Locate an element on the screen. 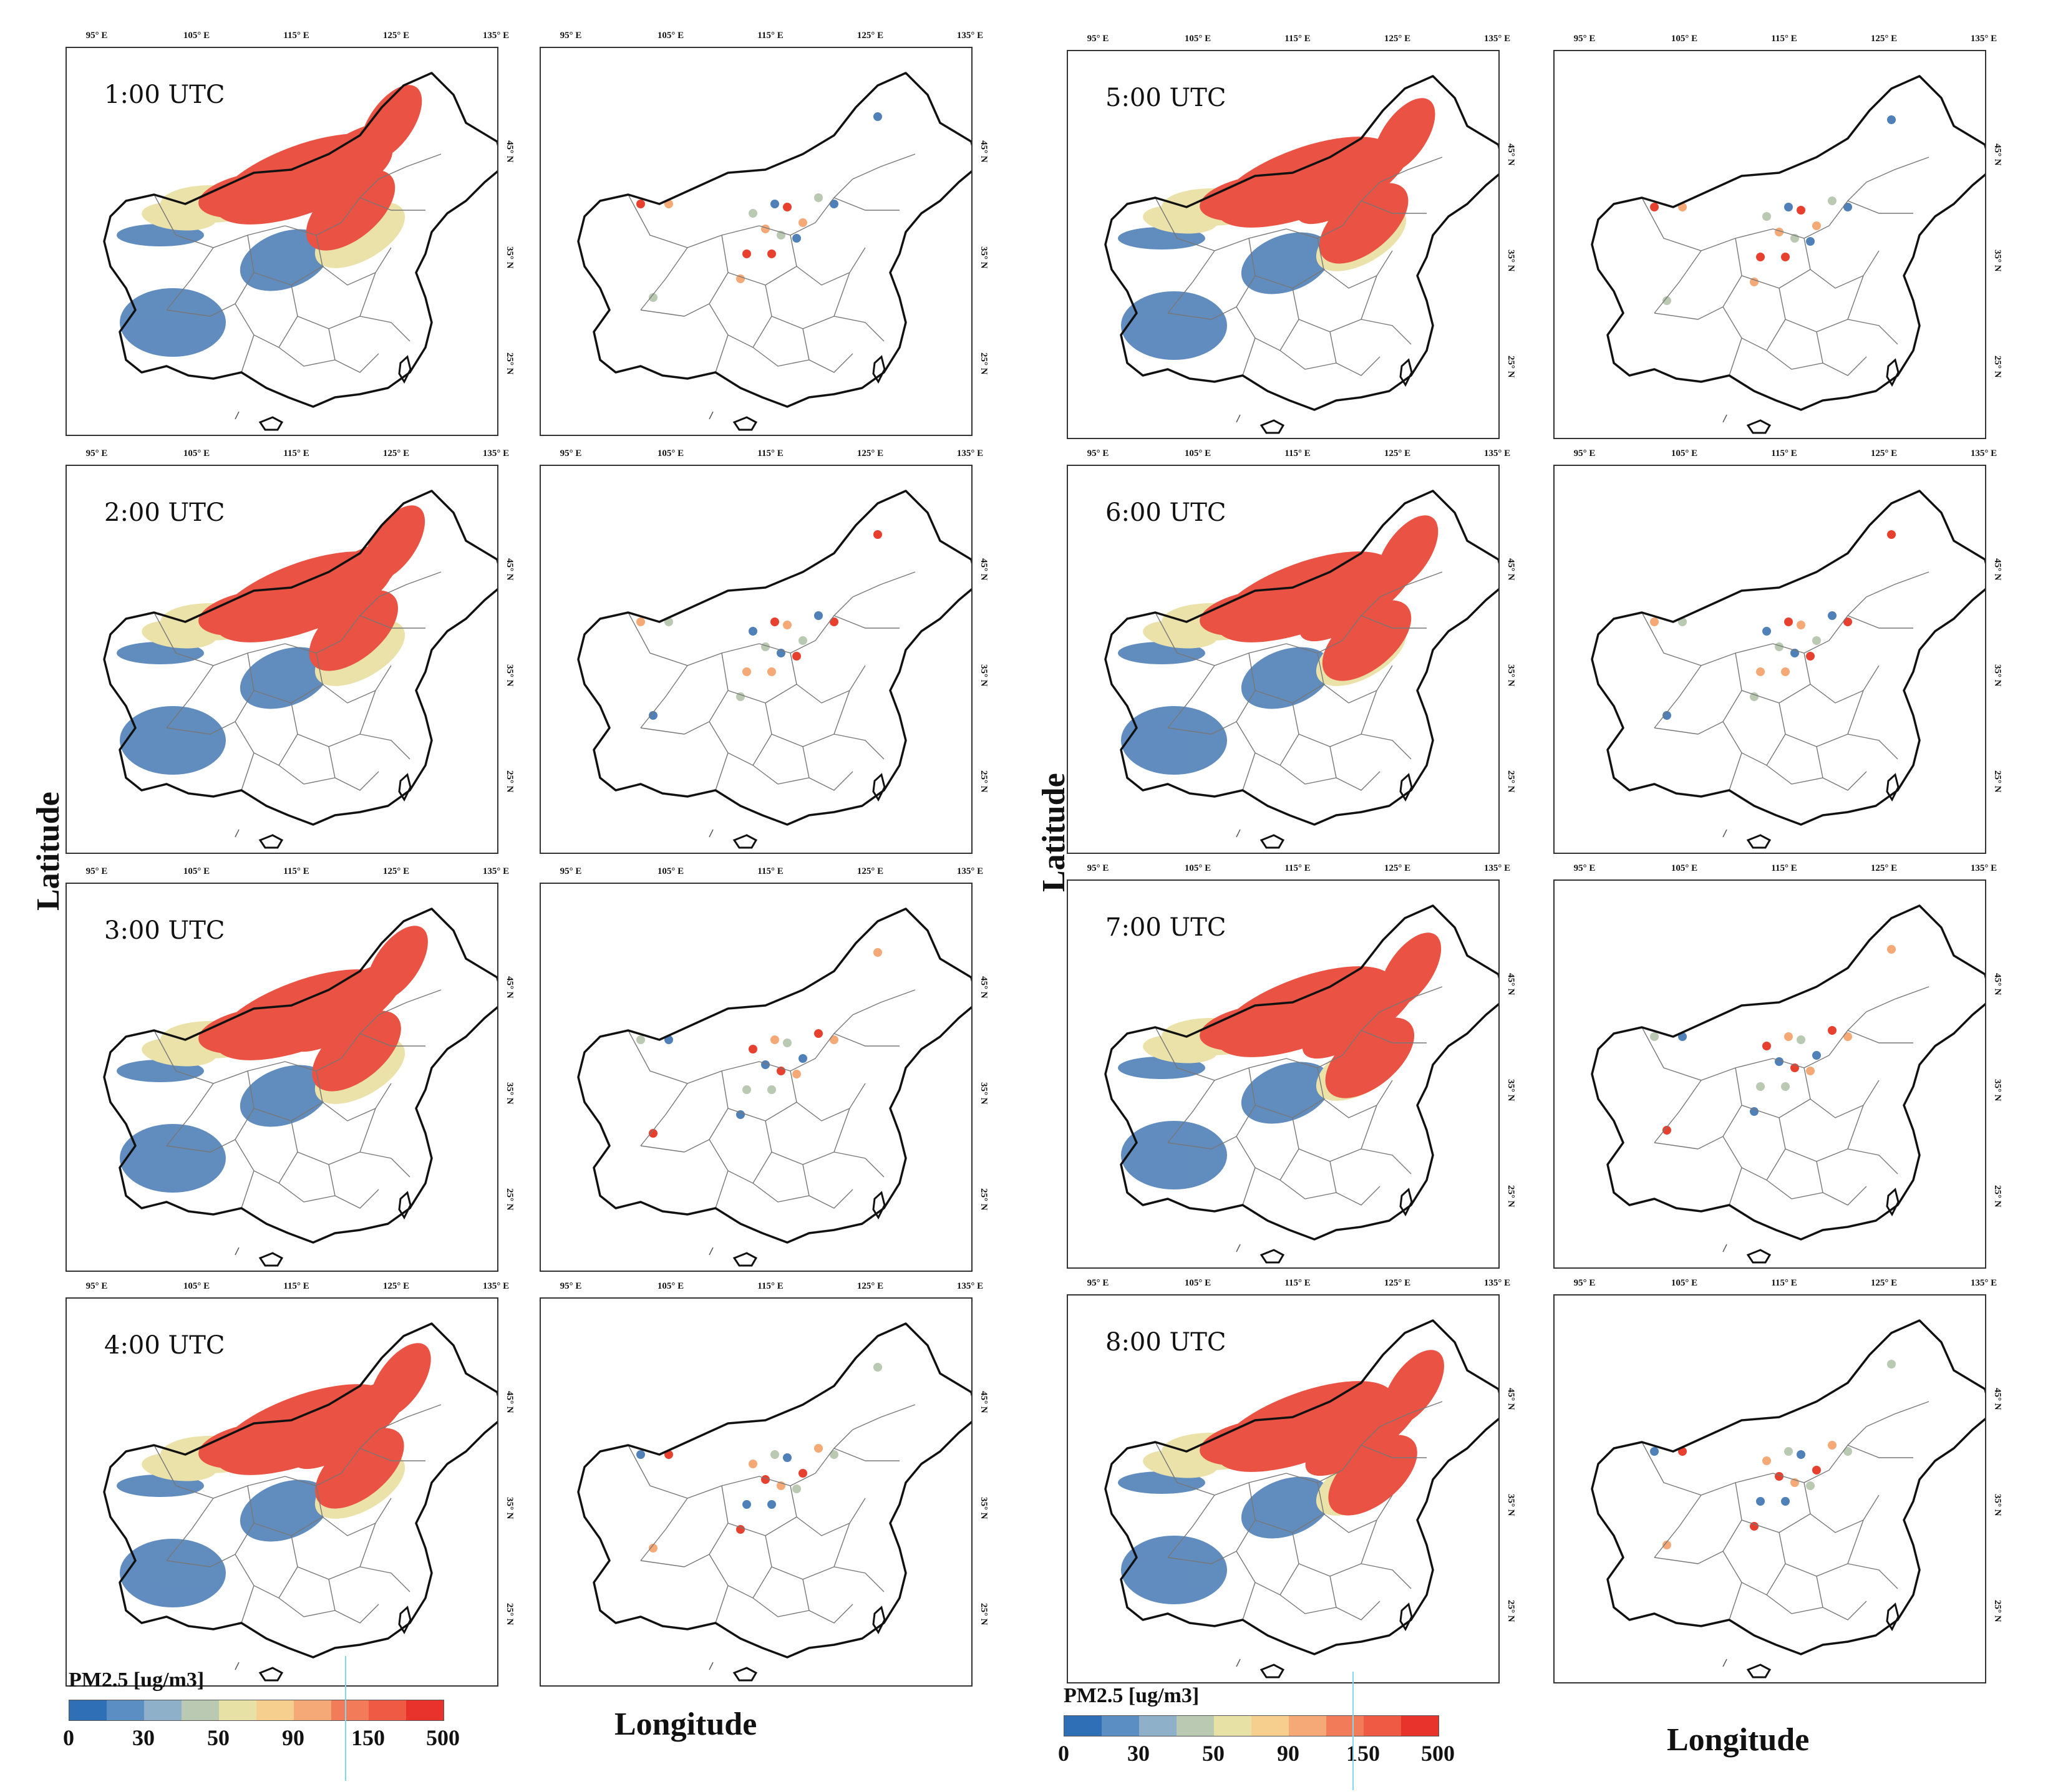 The height and width of the screenshot is (1792, 2048). model-map-panel: 7:00 UTC is located at coordinates (1283, 1074).